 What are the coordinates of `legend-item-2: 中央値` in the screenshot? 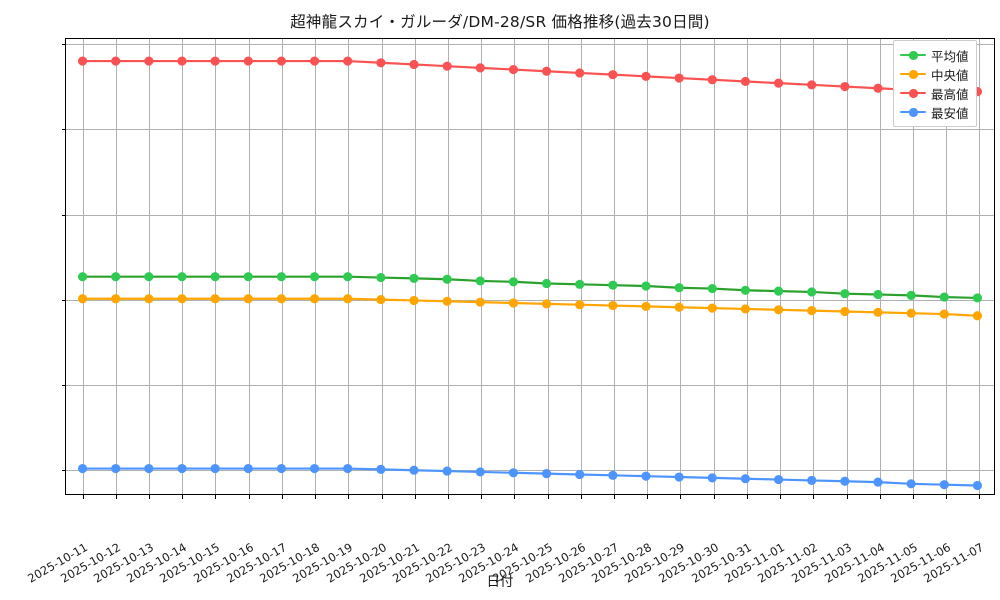 It's located at (934, 74).